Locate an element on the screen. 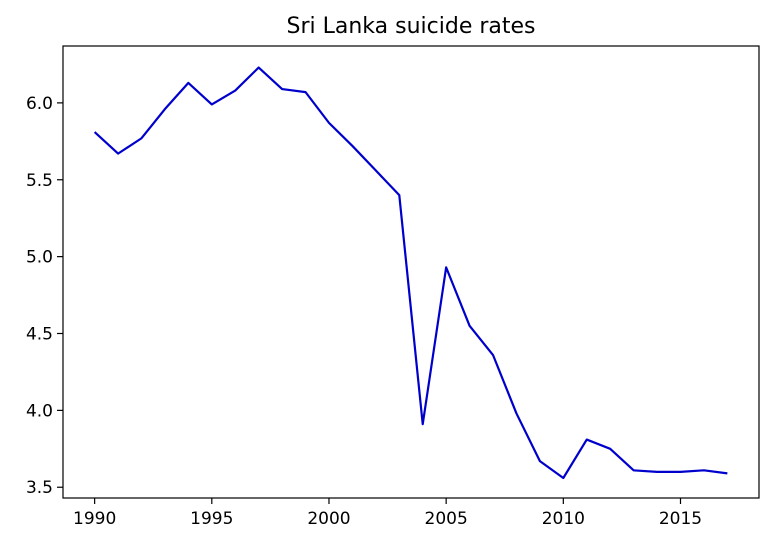 The height and width of the screenshot is (549, 775). x-tick-label: 2015 is located at coordinates (680, 519).